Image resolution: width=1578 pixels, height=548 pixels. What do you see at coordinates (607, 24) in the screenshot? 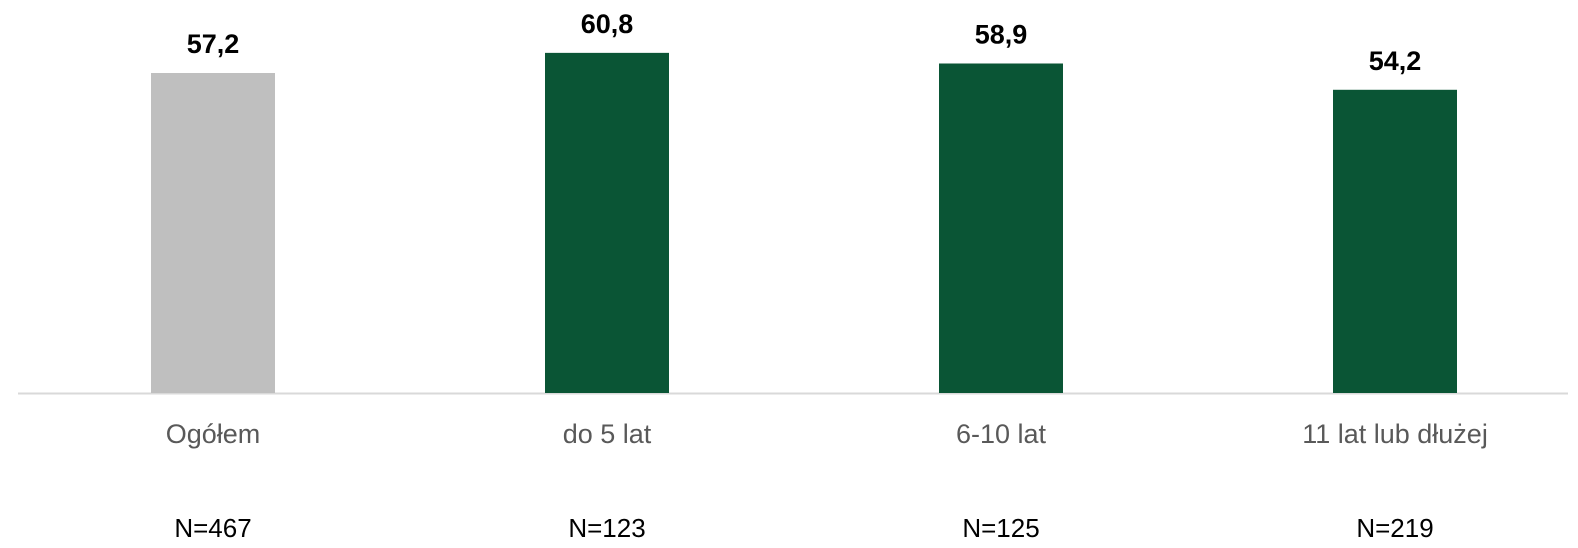
I see `value-label: 60,8` at bounding box center [607, 24].